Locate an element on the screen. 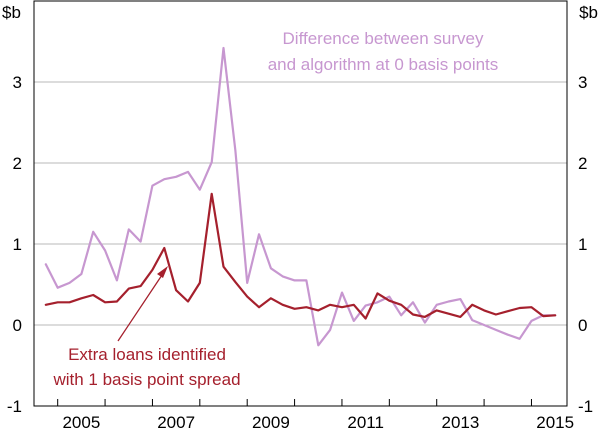 This screenshot has height=434, width=600. extra-annotation-line1: Extra loans identified is located at coordinates (147, 354).